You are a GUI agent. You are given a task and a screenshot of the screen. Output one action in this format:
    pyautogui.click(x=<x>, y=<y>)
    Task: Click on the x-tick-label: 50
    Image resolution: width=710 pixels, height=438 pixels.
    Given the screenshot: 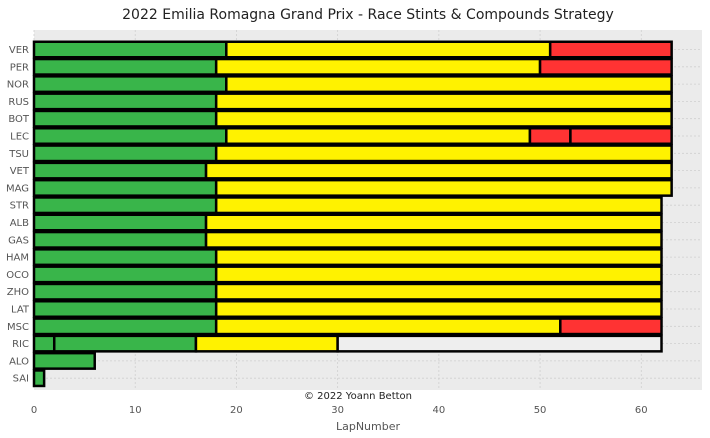 What is the action you would take?
    pyautogui.click(x=540, y=410)
    